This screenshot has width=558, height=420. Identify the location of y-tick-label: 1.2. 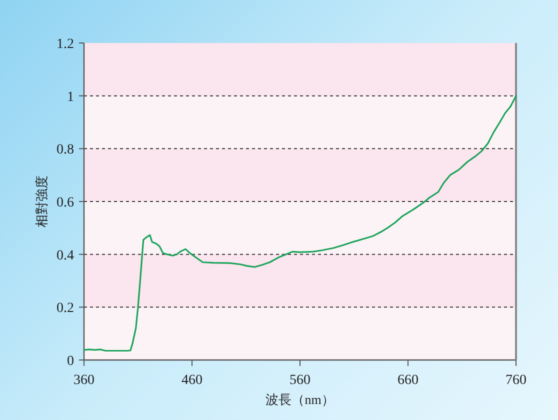
(65, 44).